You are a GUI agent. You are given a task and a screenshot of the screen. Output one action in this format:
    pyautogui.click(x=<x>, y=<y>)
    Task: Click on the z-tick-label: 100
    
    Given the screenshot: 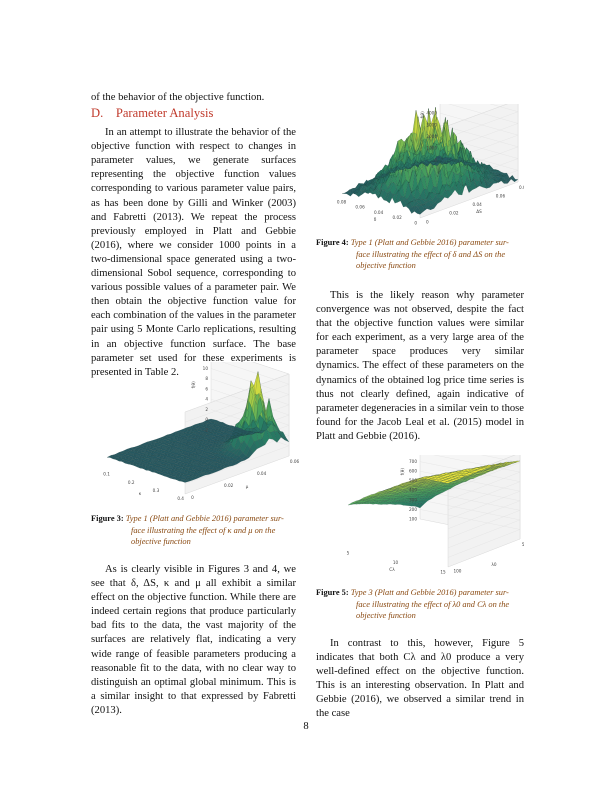 What is the action you would take?
    pyautogui.click(x=413, y=518)
    